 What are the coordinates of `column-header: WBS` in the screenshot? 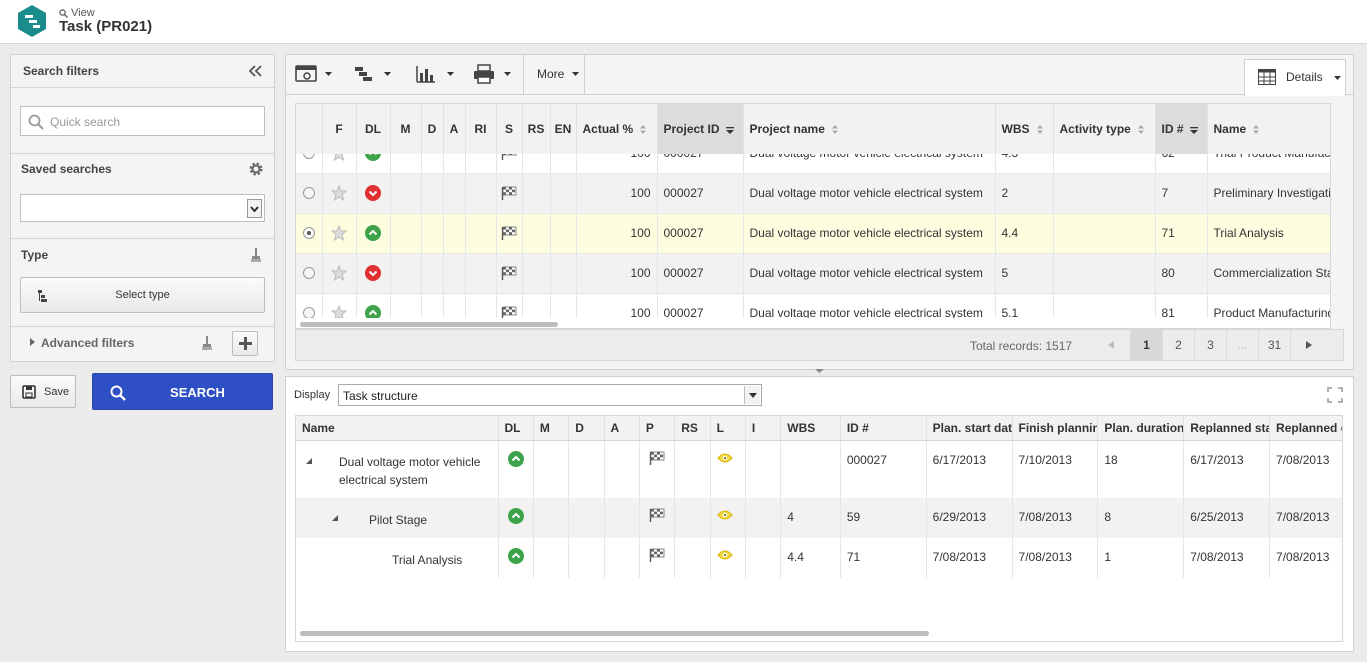 It's located at (1024, 129).